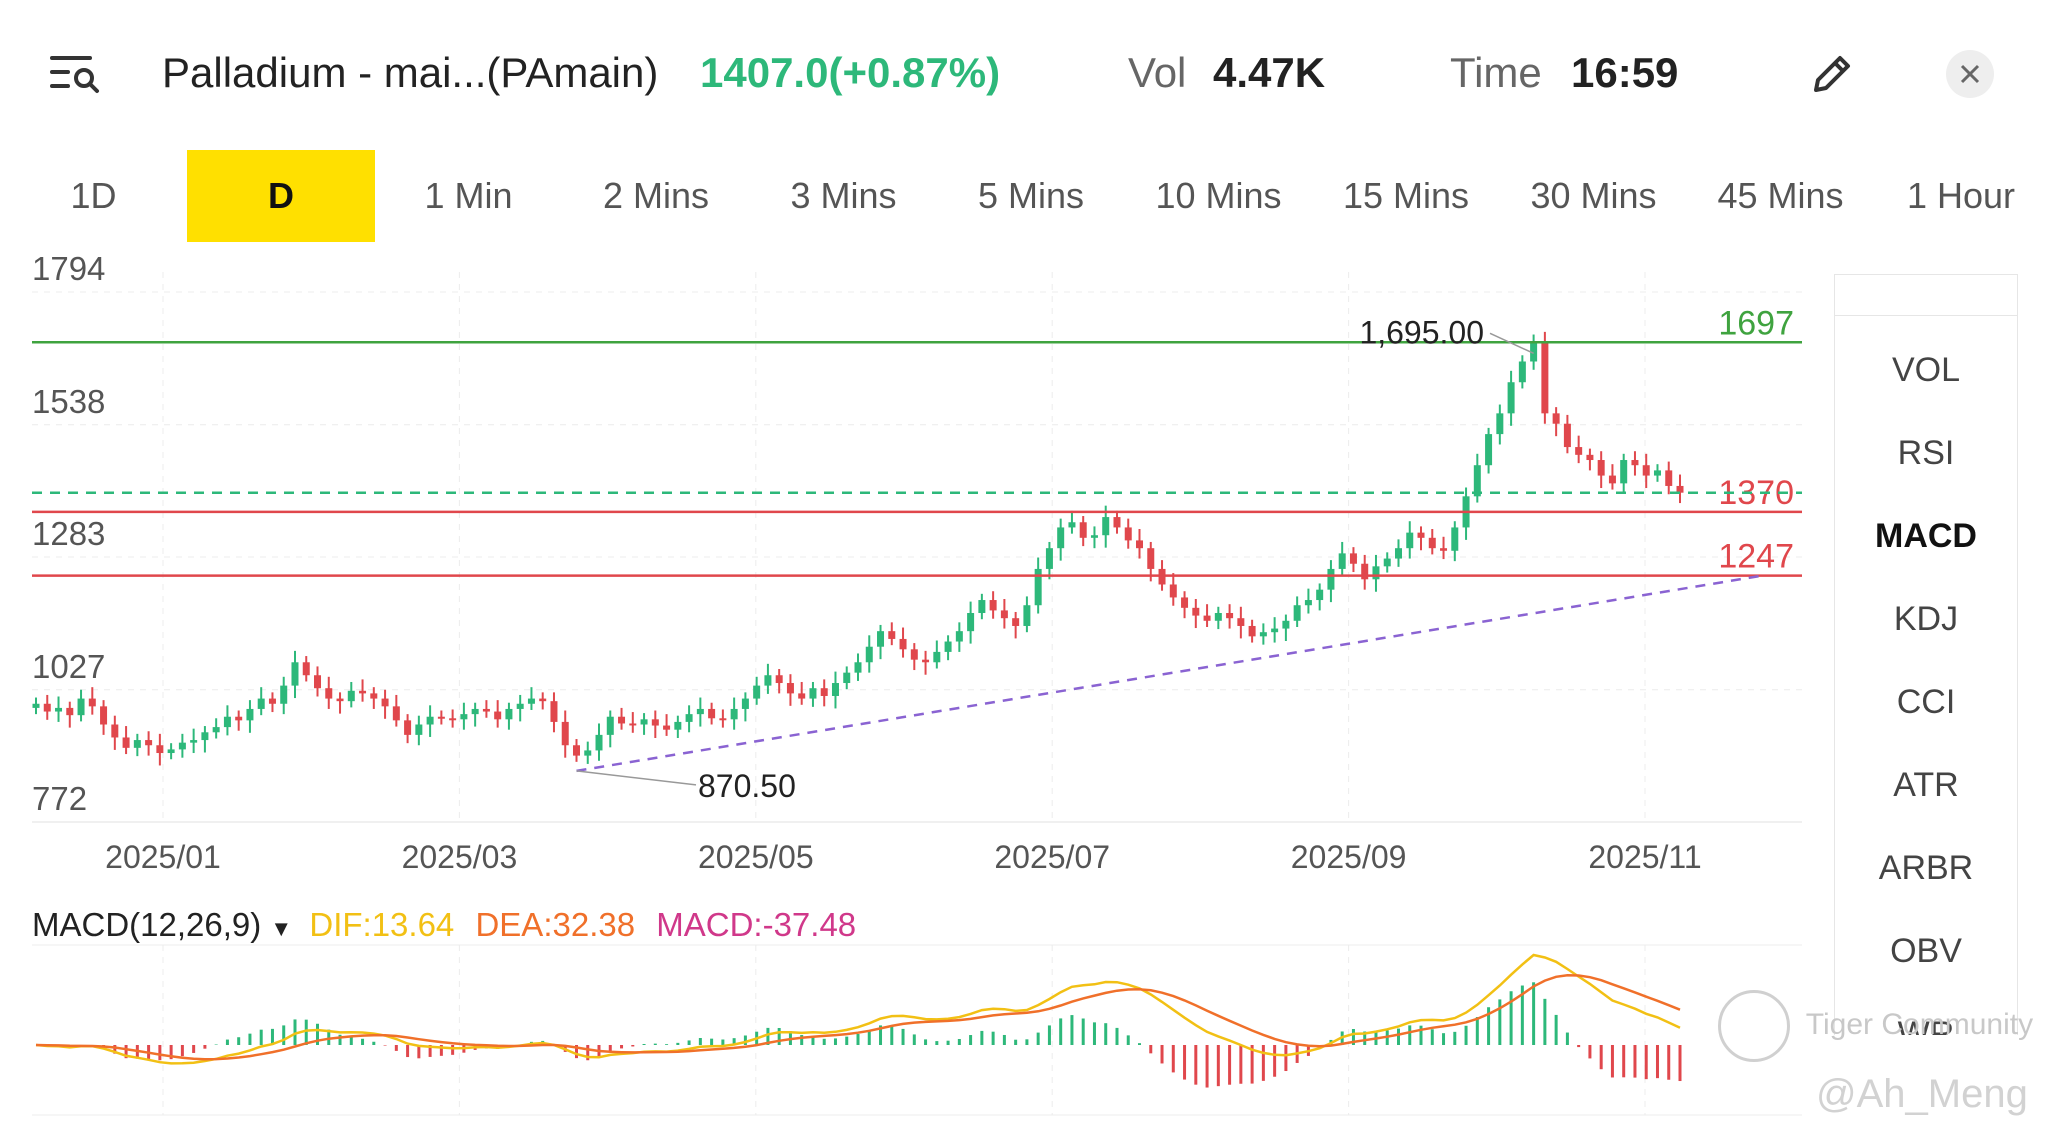  I want to click on indicator-rsi: RSI, so click(1926, 453).